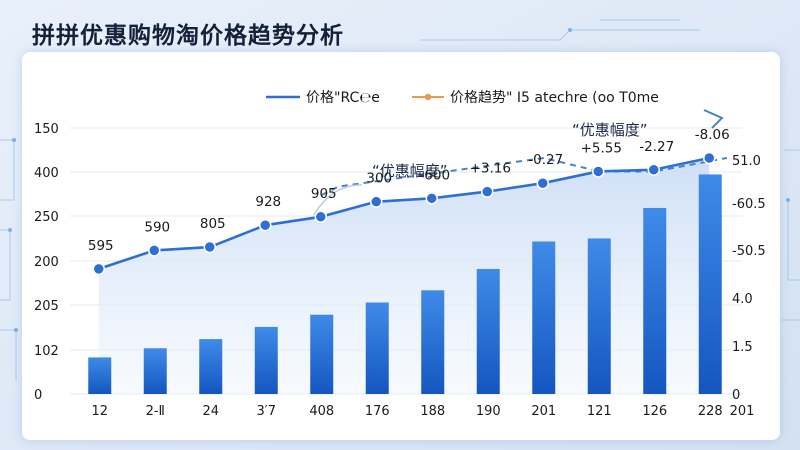  What do you see at coordinates (410, 171) in the screenshot?
I see `annotation-discount-left: “优惠幅度”` at bounding box center [410, 171].